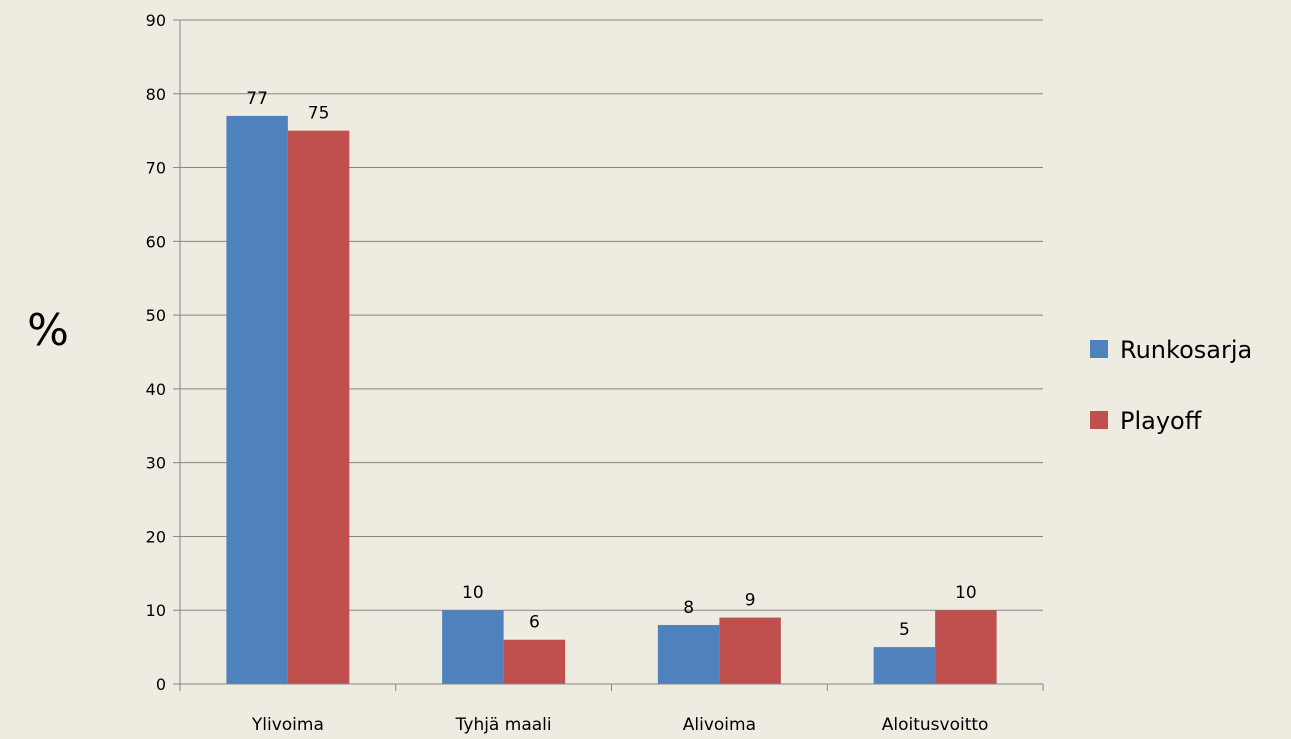  I want to click on y-tick-label: 70, so click(156, 168).